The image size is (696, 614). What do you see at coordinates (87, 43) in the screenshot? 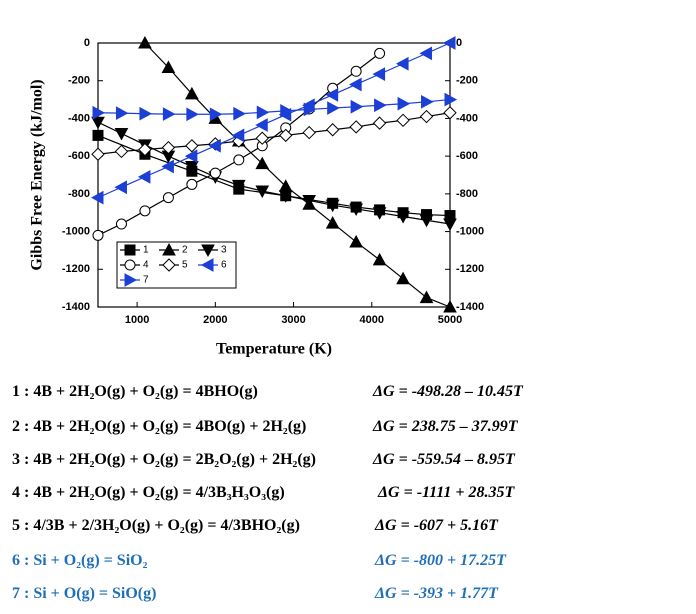
I see `y-tick-label: 0` at bounding box center [87, 43].